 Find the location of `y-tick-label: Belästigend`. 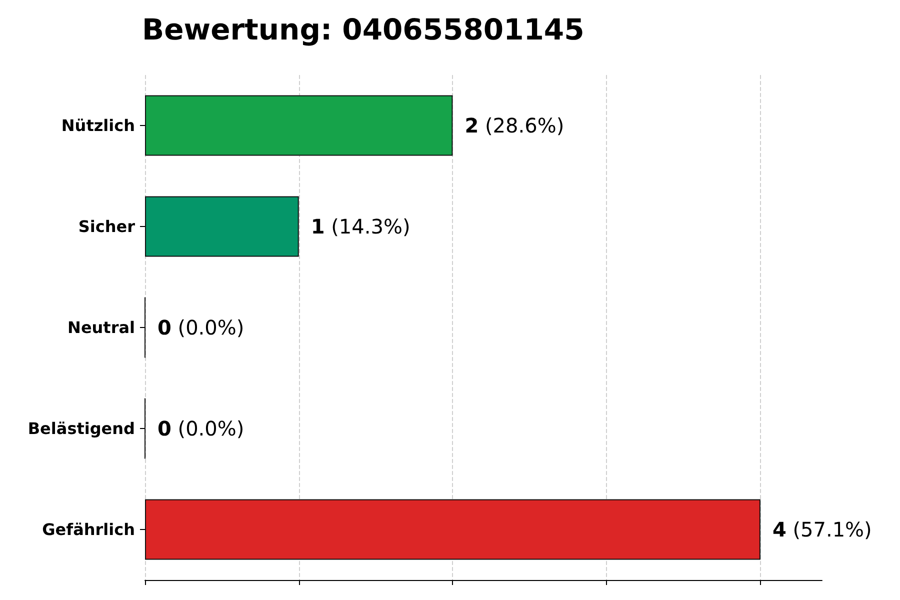

y-tick-label: Belästigend is located at coordinates (81, 428).